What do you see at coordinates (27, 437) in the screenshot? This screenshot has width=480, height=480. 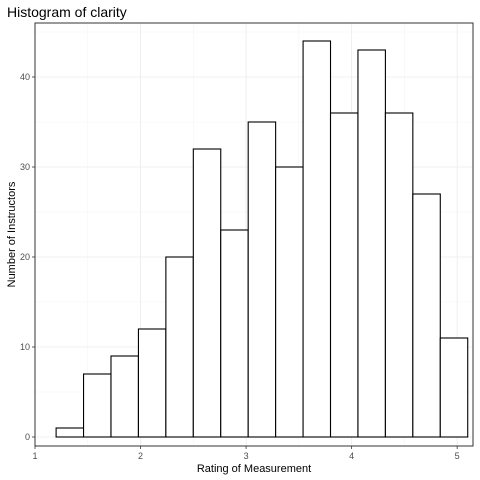 I see `y-tick-label: 0` at bounding box center [27, 437].